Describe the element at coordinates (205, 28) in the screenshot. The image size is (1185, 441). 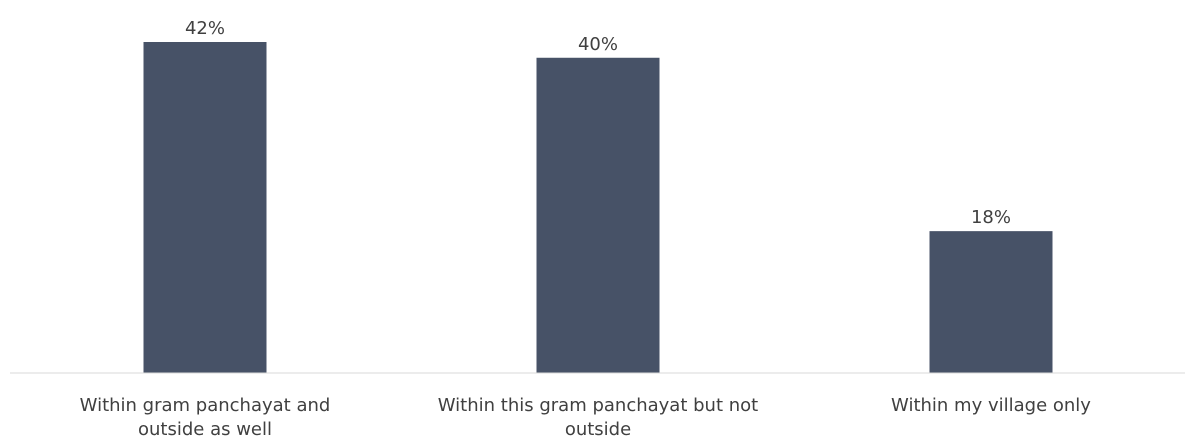
I see `value-label-1: 42%` at that location.